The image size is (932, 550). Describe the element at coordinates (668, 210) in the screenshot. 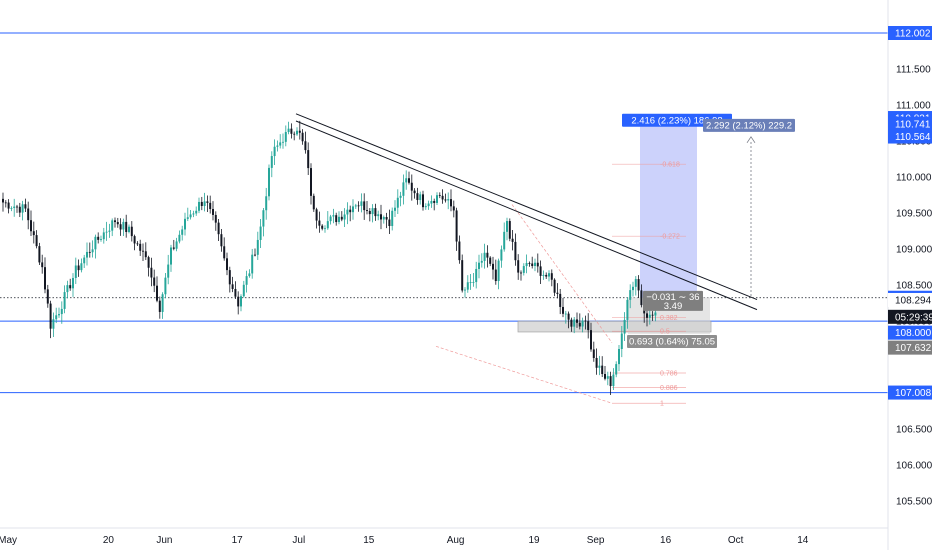

I see `long-position-zone` at that location.